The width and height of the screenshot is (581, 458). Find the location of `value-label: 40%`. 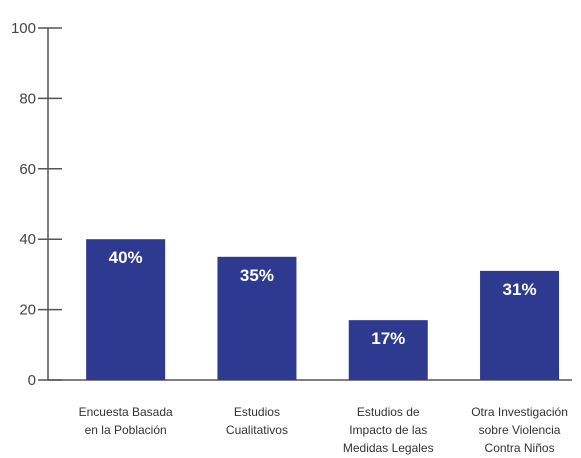

value-label: 40% is located at coordinates (126, 257).